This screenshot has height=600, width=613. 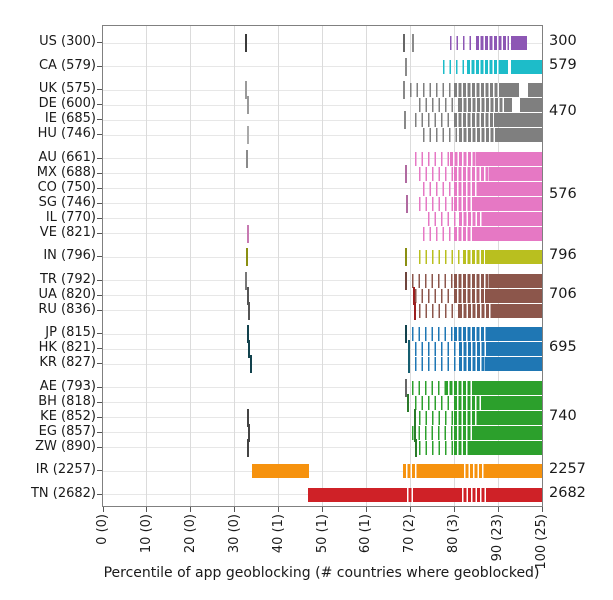 I want to click on y-tick-label-kr: KR (827), so click(x=67, y=362).